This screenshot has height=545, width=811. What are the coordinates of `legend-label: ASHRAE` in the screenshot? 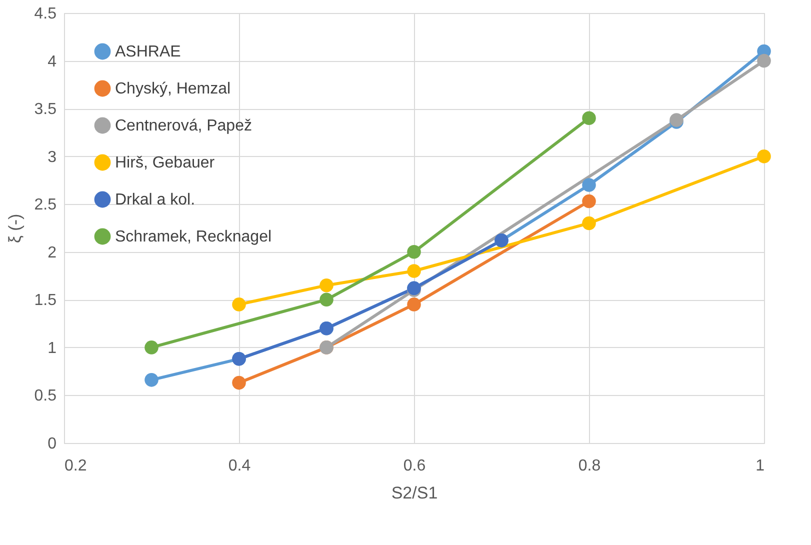 It's located at (148, 52).